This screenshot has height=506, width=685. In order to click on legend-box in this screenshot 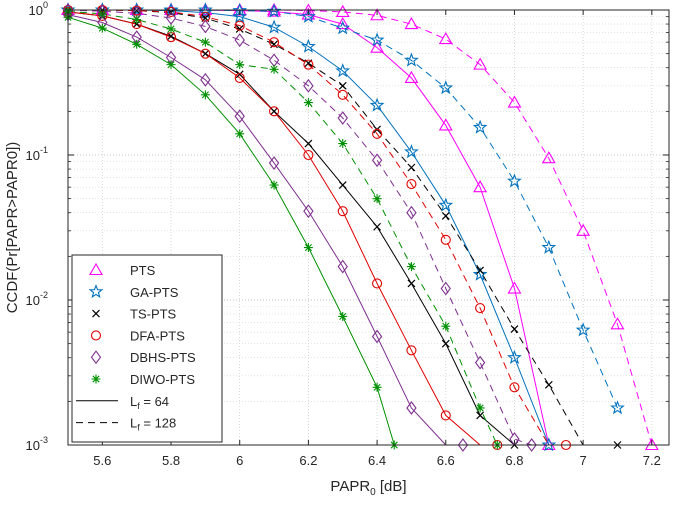, I will do `click(147, 348)`.